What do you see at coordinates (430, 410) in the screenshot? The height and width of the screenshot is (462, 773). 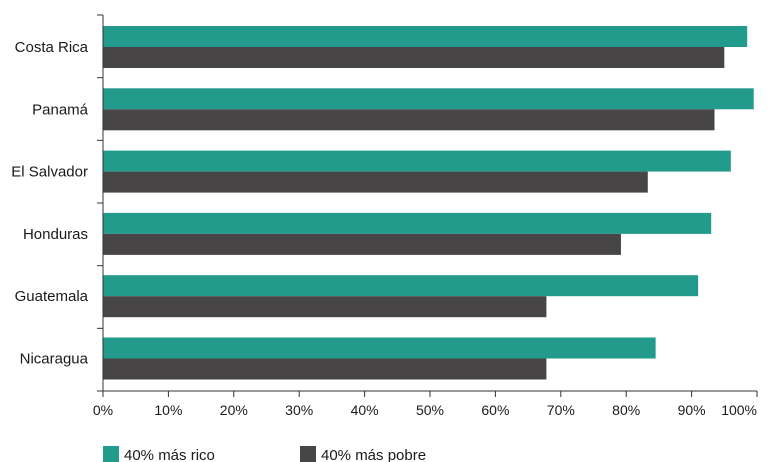 I see `x-tick-label: 50%` at bounding box center [430, 410].